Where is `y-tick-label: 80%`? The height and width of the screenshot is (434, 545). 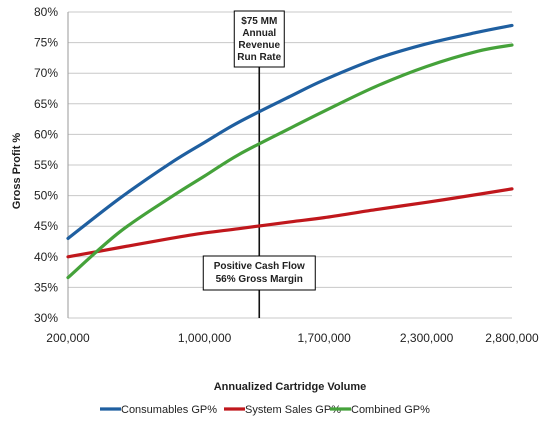 y-tick-label: 80% is located at coordinates (46, 12).